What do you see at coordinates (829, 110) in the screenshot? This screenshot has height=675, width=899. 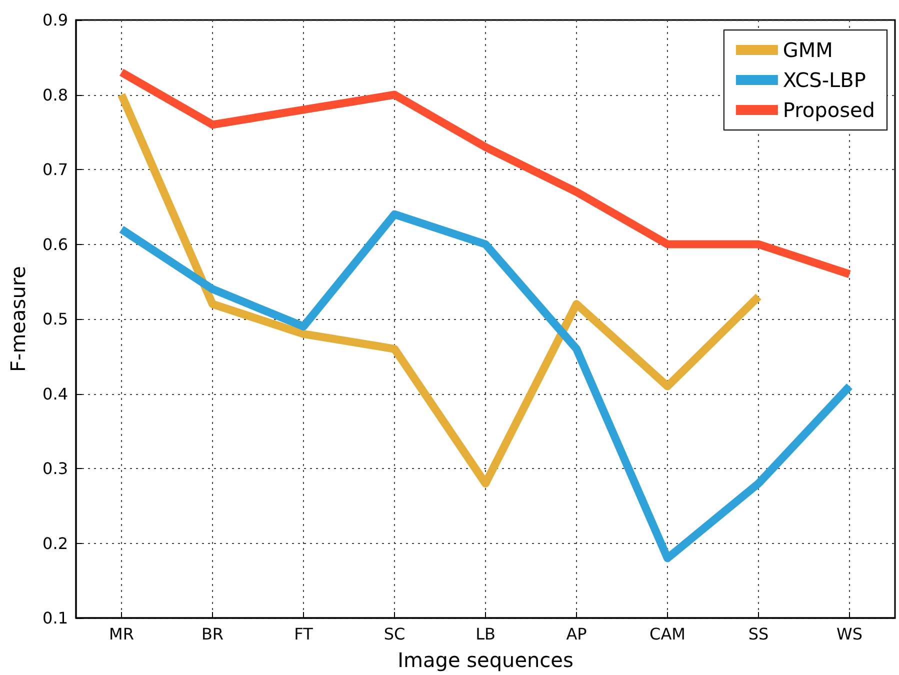 I see `legend-label: Proposed` at bounding box center [829, 110].